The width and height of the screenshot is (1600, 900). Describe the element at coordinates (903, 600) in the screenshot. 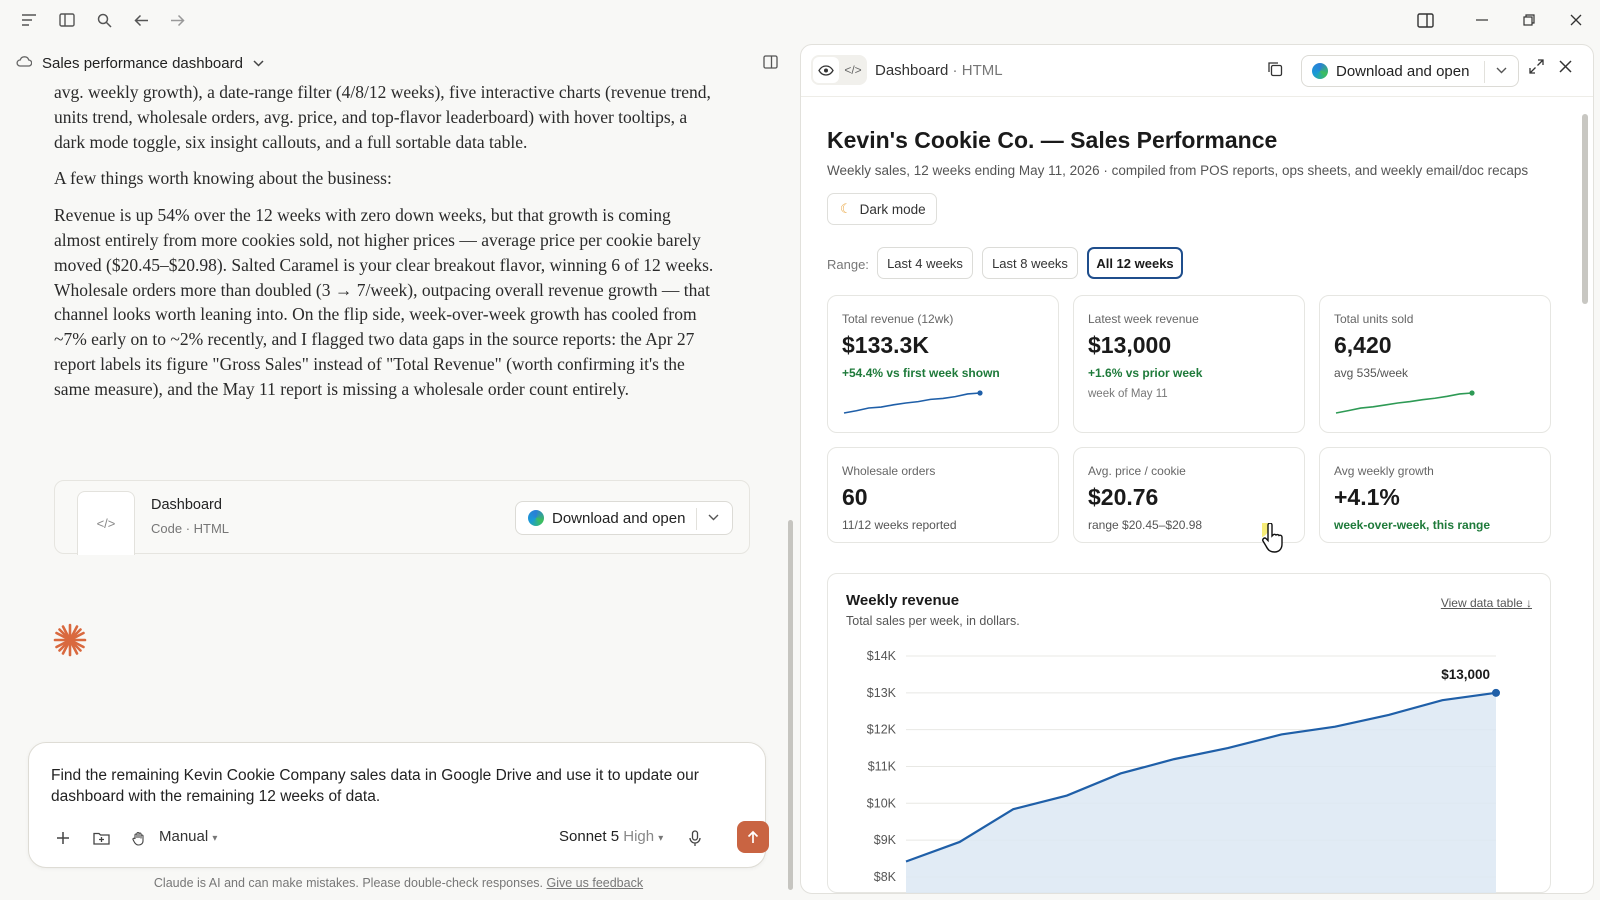

I see `chart-title: Weekly revenue` at that location.